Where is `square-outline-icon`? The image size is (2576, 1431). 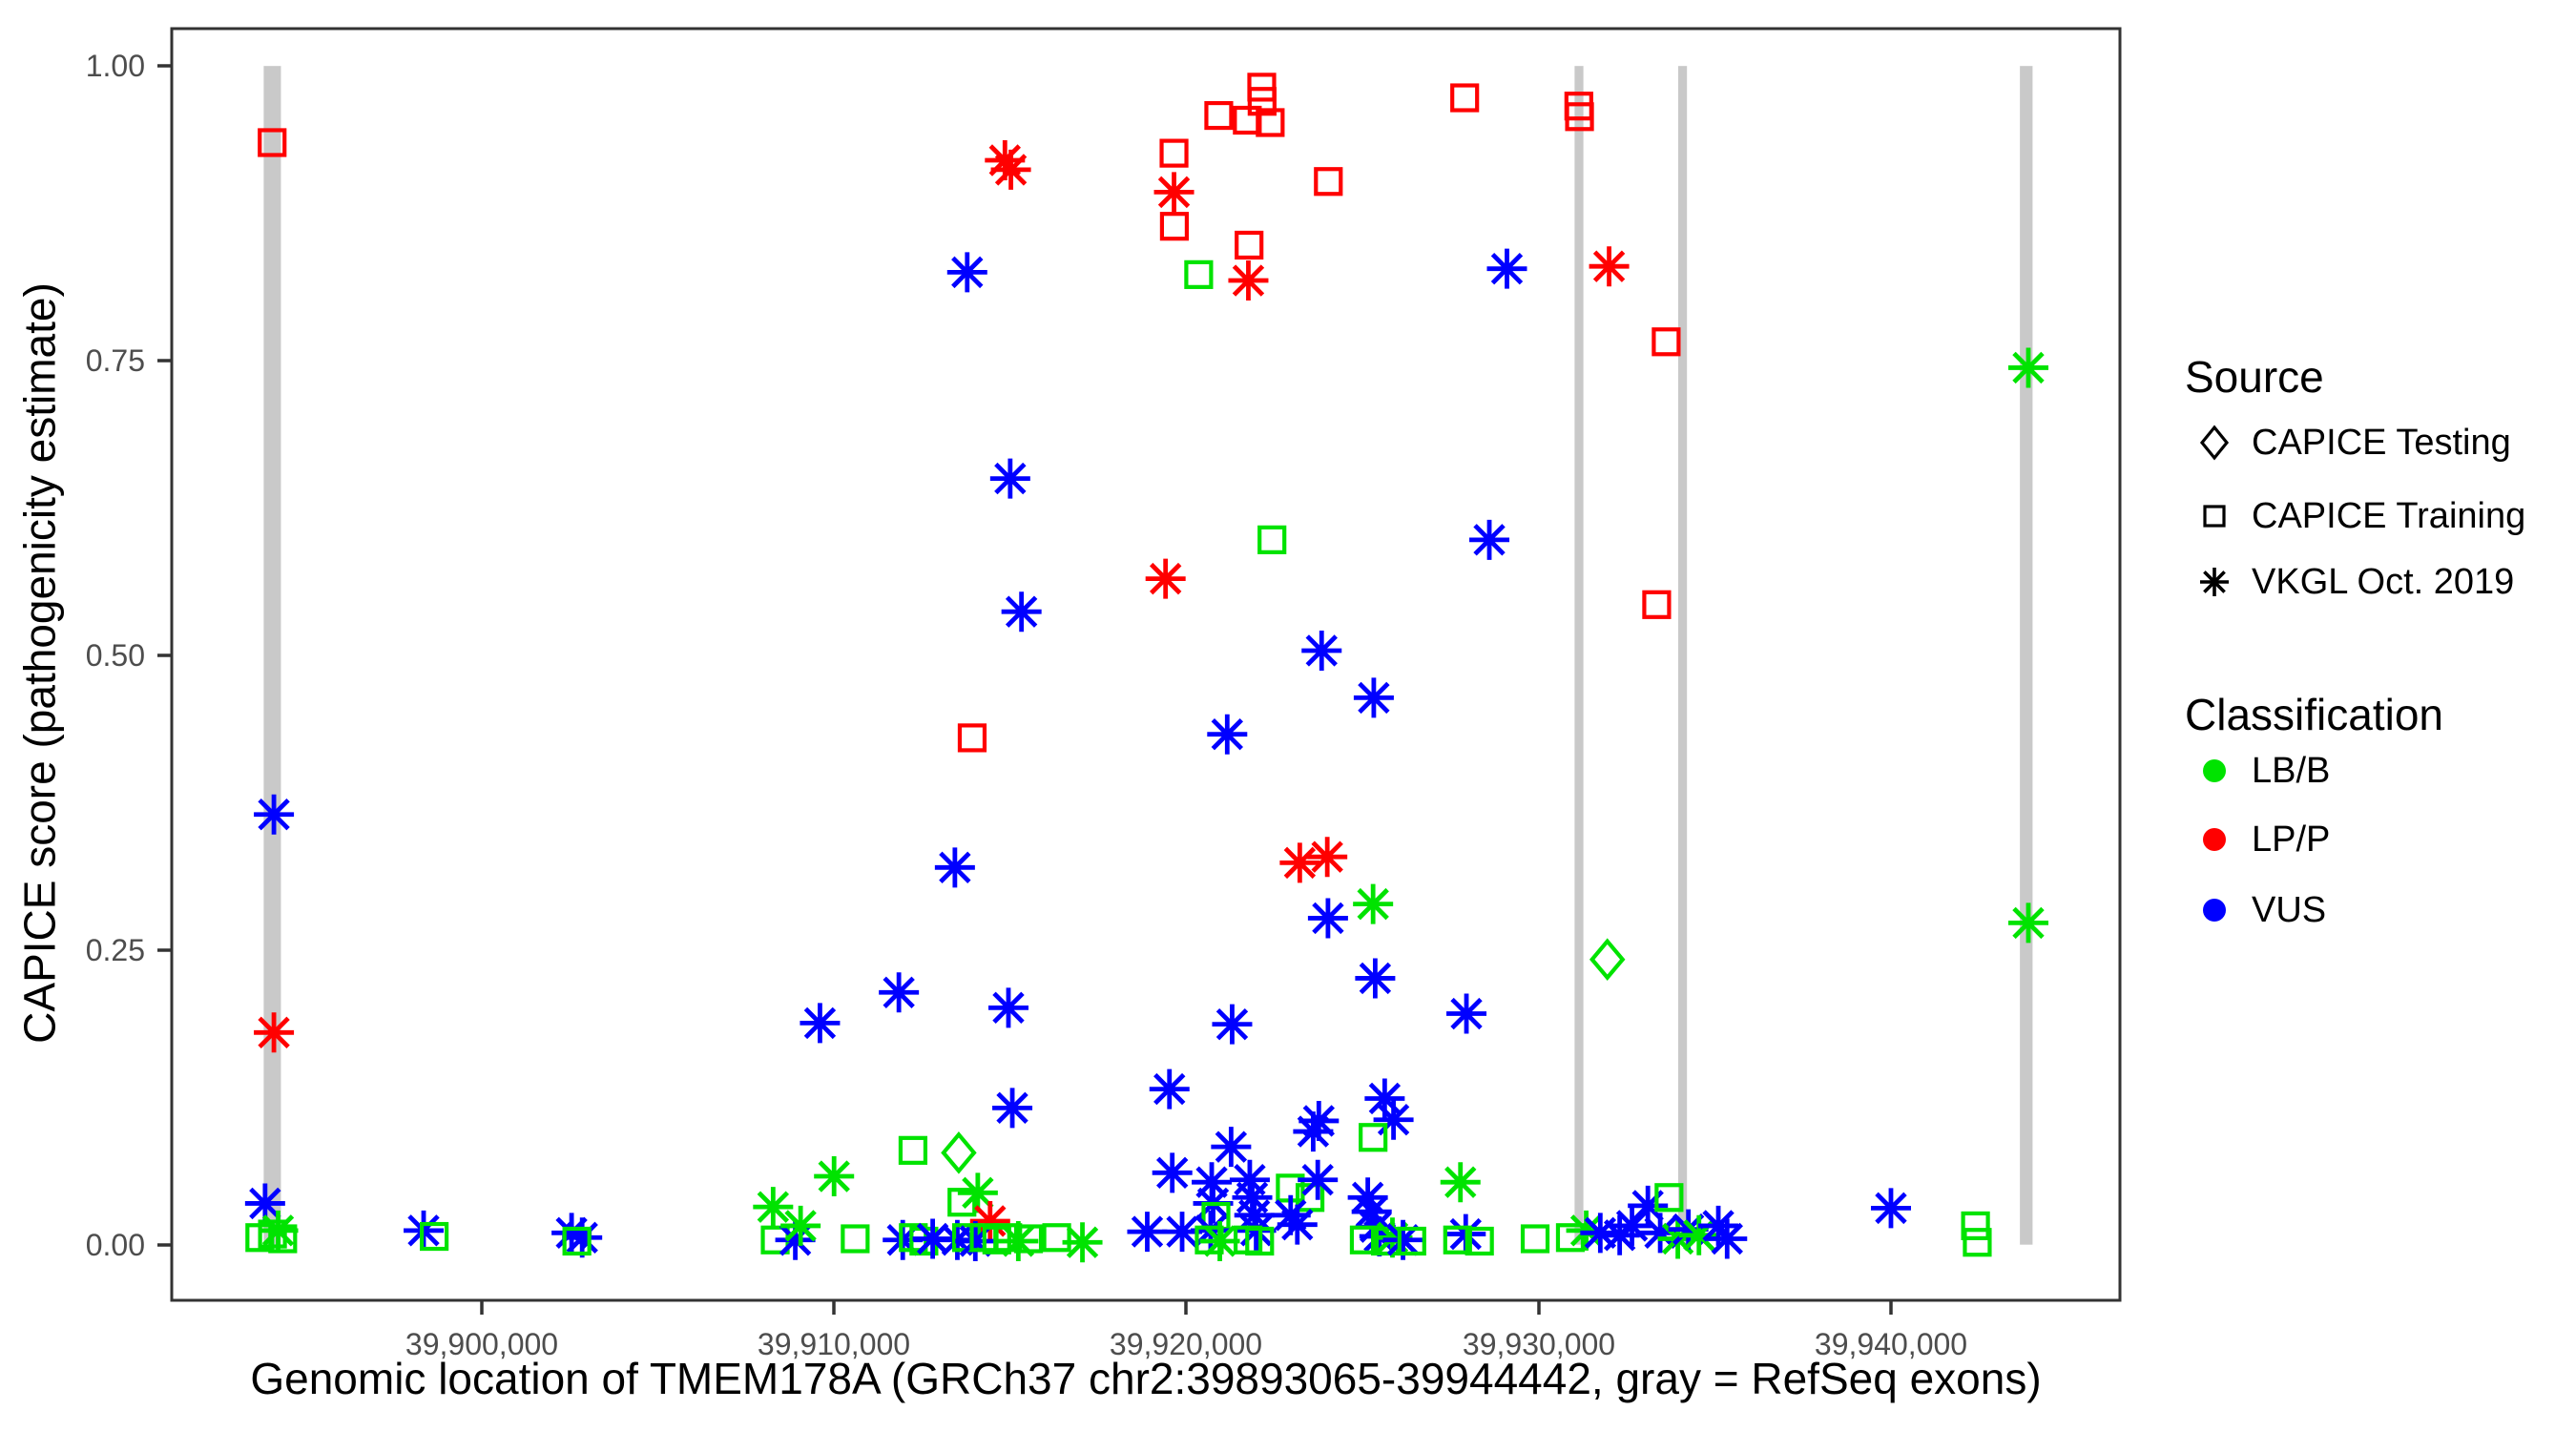
square-outline-icon is located at coordinates (2214, 516).